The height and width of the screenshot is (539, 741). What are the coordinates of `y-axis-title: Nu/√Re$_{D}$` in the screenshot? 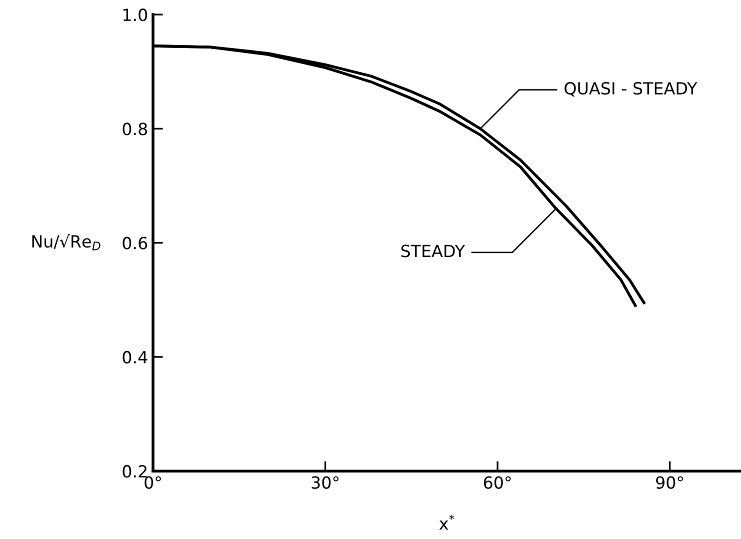 It's located at (66, 242).